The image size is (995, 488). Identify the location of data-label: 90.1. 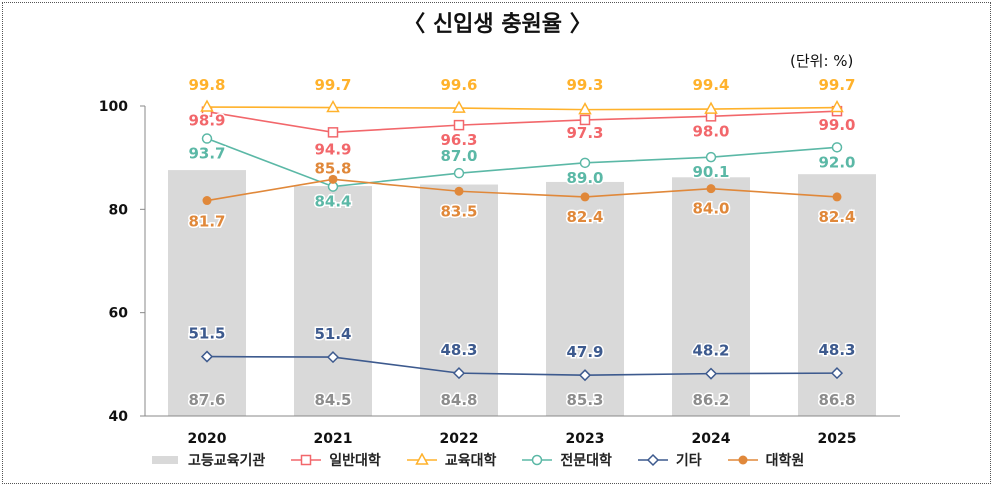
(710, 172).